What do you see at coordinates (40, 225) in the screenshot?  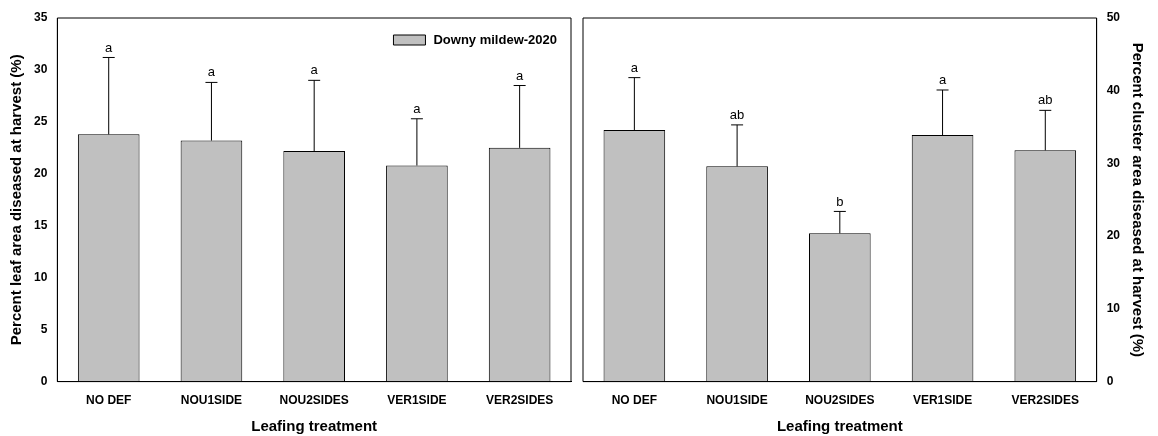 I see `y-tick-label: 15` at bounding box center [40, 225].